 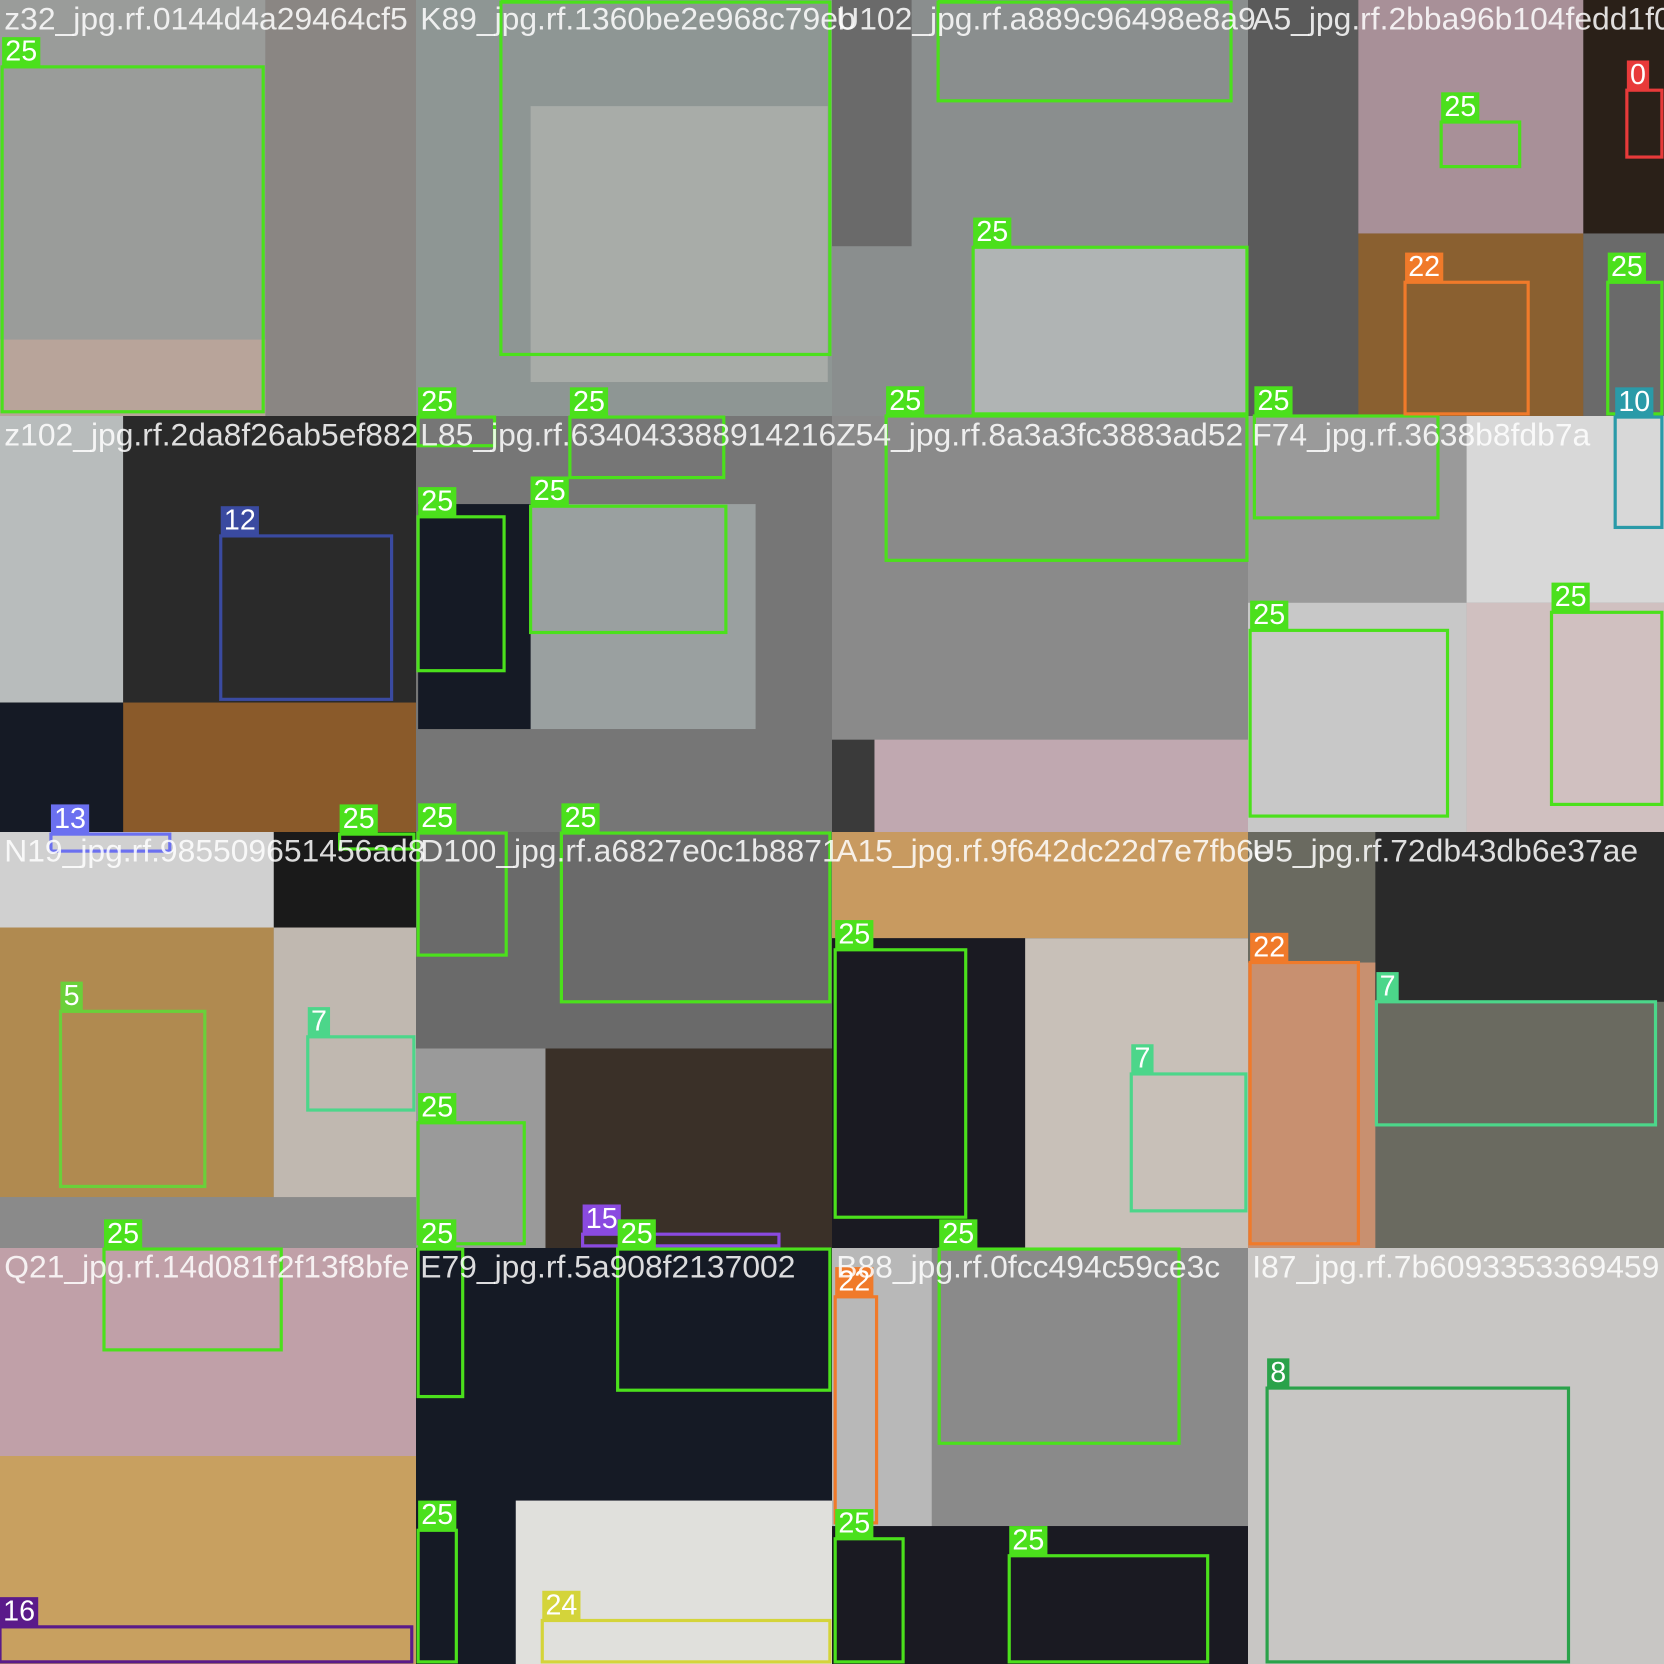 What do you see at coordinates (214, 851) in the screenshot?
I see `filename: N19_jpg.rf.985509651456ad8` at bounding box center [214, 851].